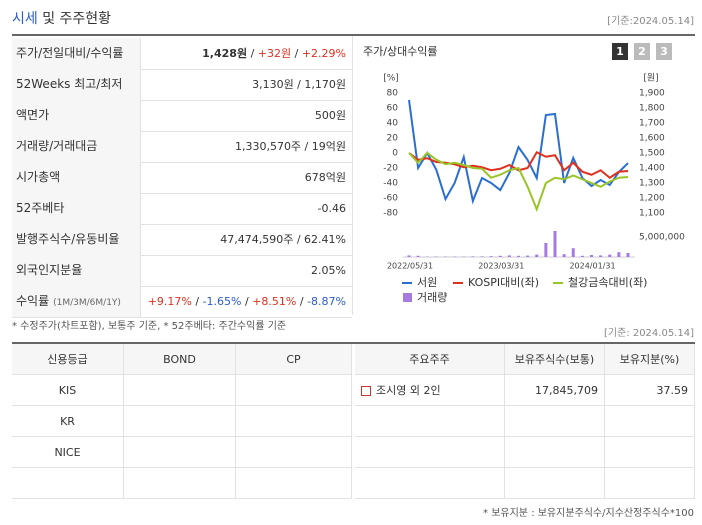 This screenshot has height=525, width=702. Describe the element at coordinates (353, 343) in the screenshot. I see `rule` at that location.